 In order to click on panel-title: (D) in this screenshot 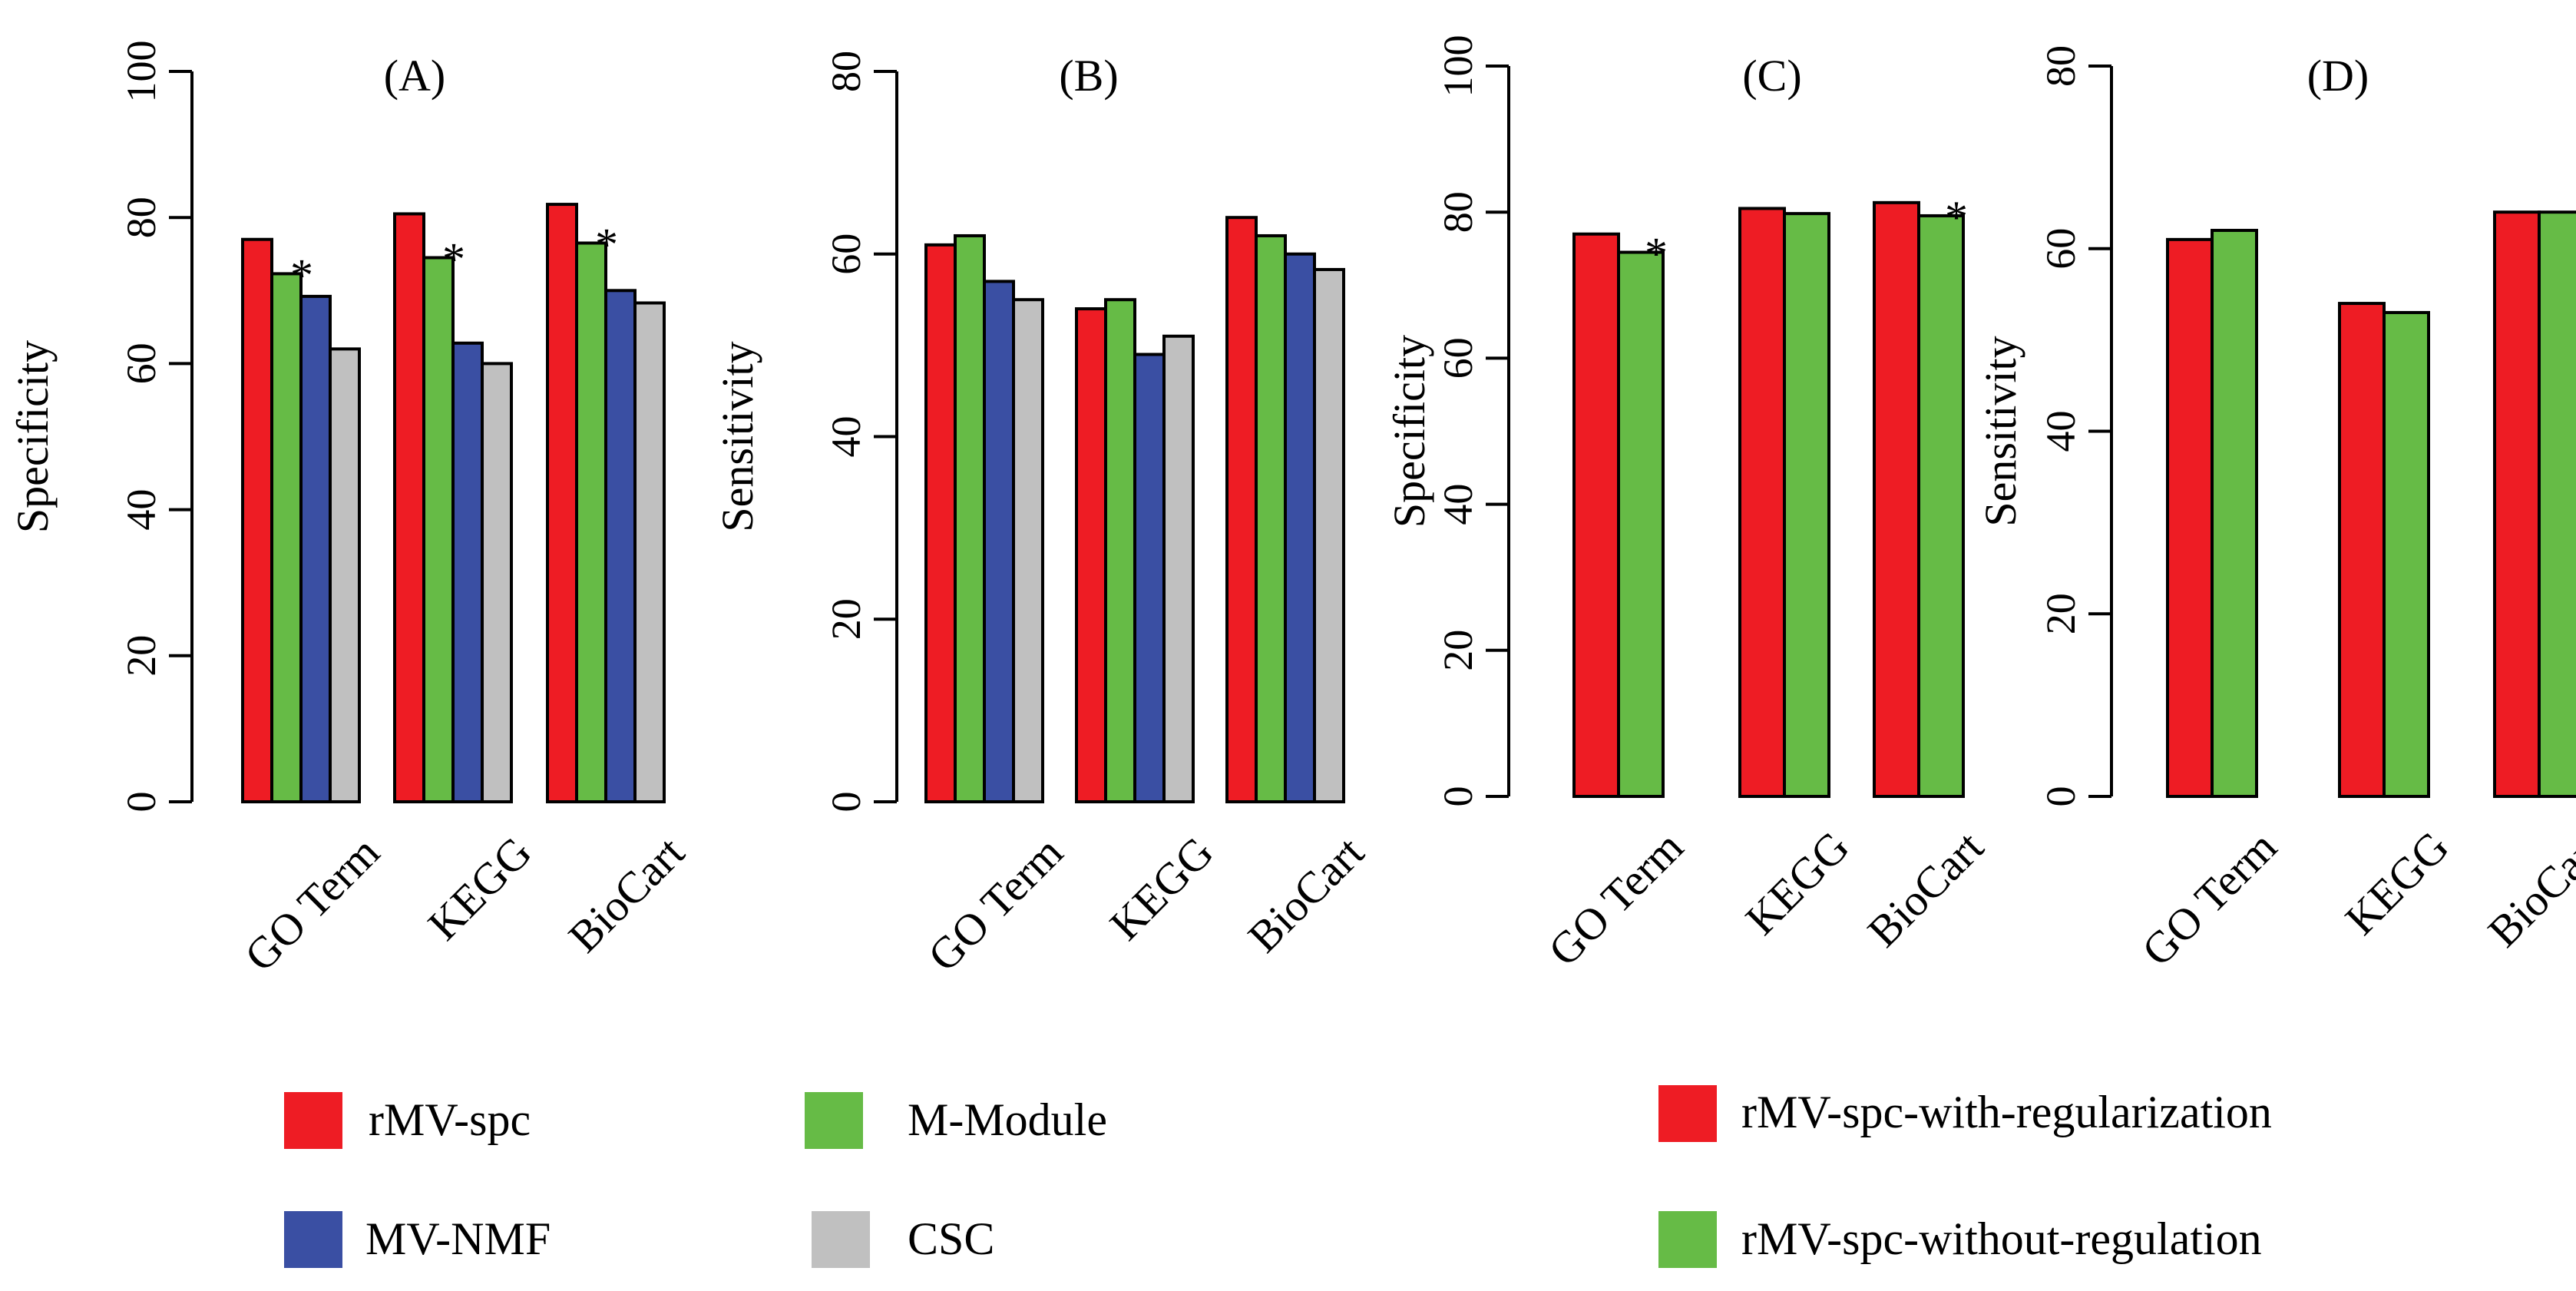, I will do `click(2338, 76)`.